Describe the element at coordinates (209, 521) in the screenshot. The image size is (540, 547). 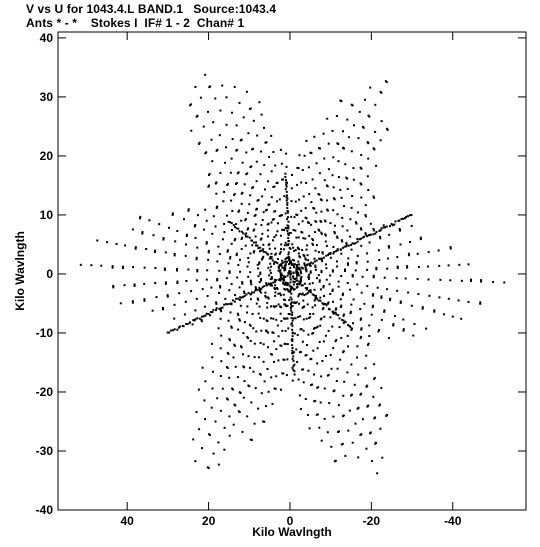
I see `x-tick-label: 20` at that location.